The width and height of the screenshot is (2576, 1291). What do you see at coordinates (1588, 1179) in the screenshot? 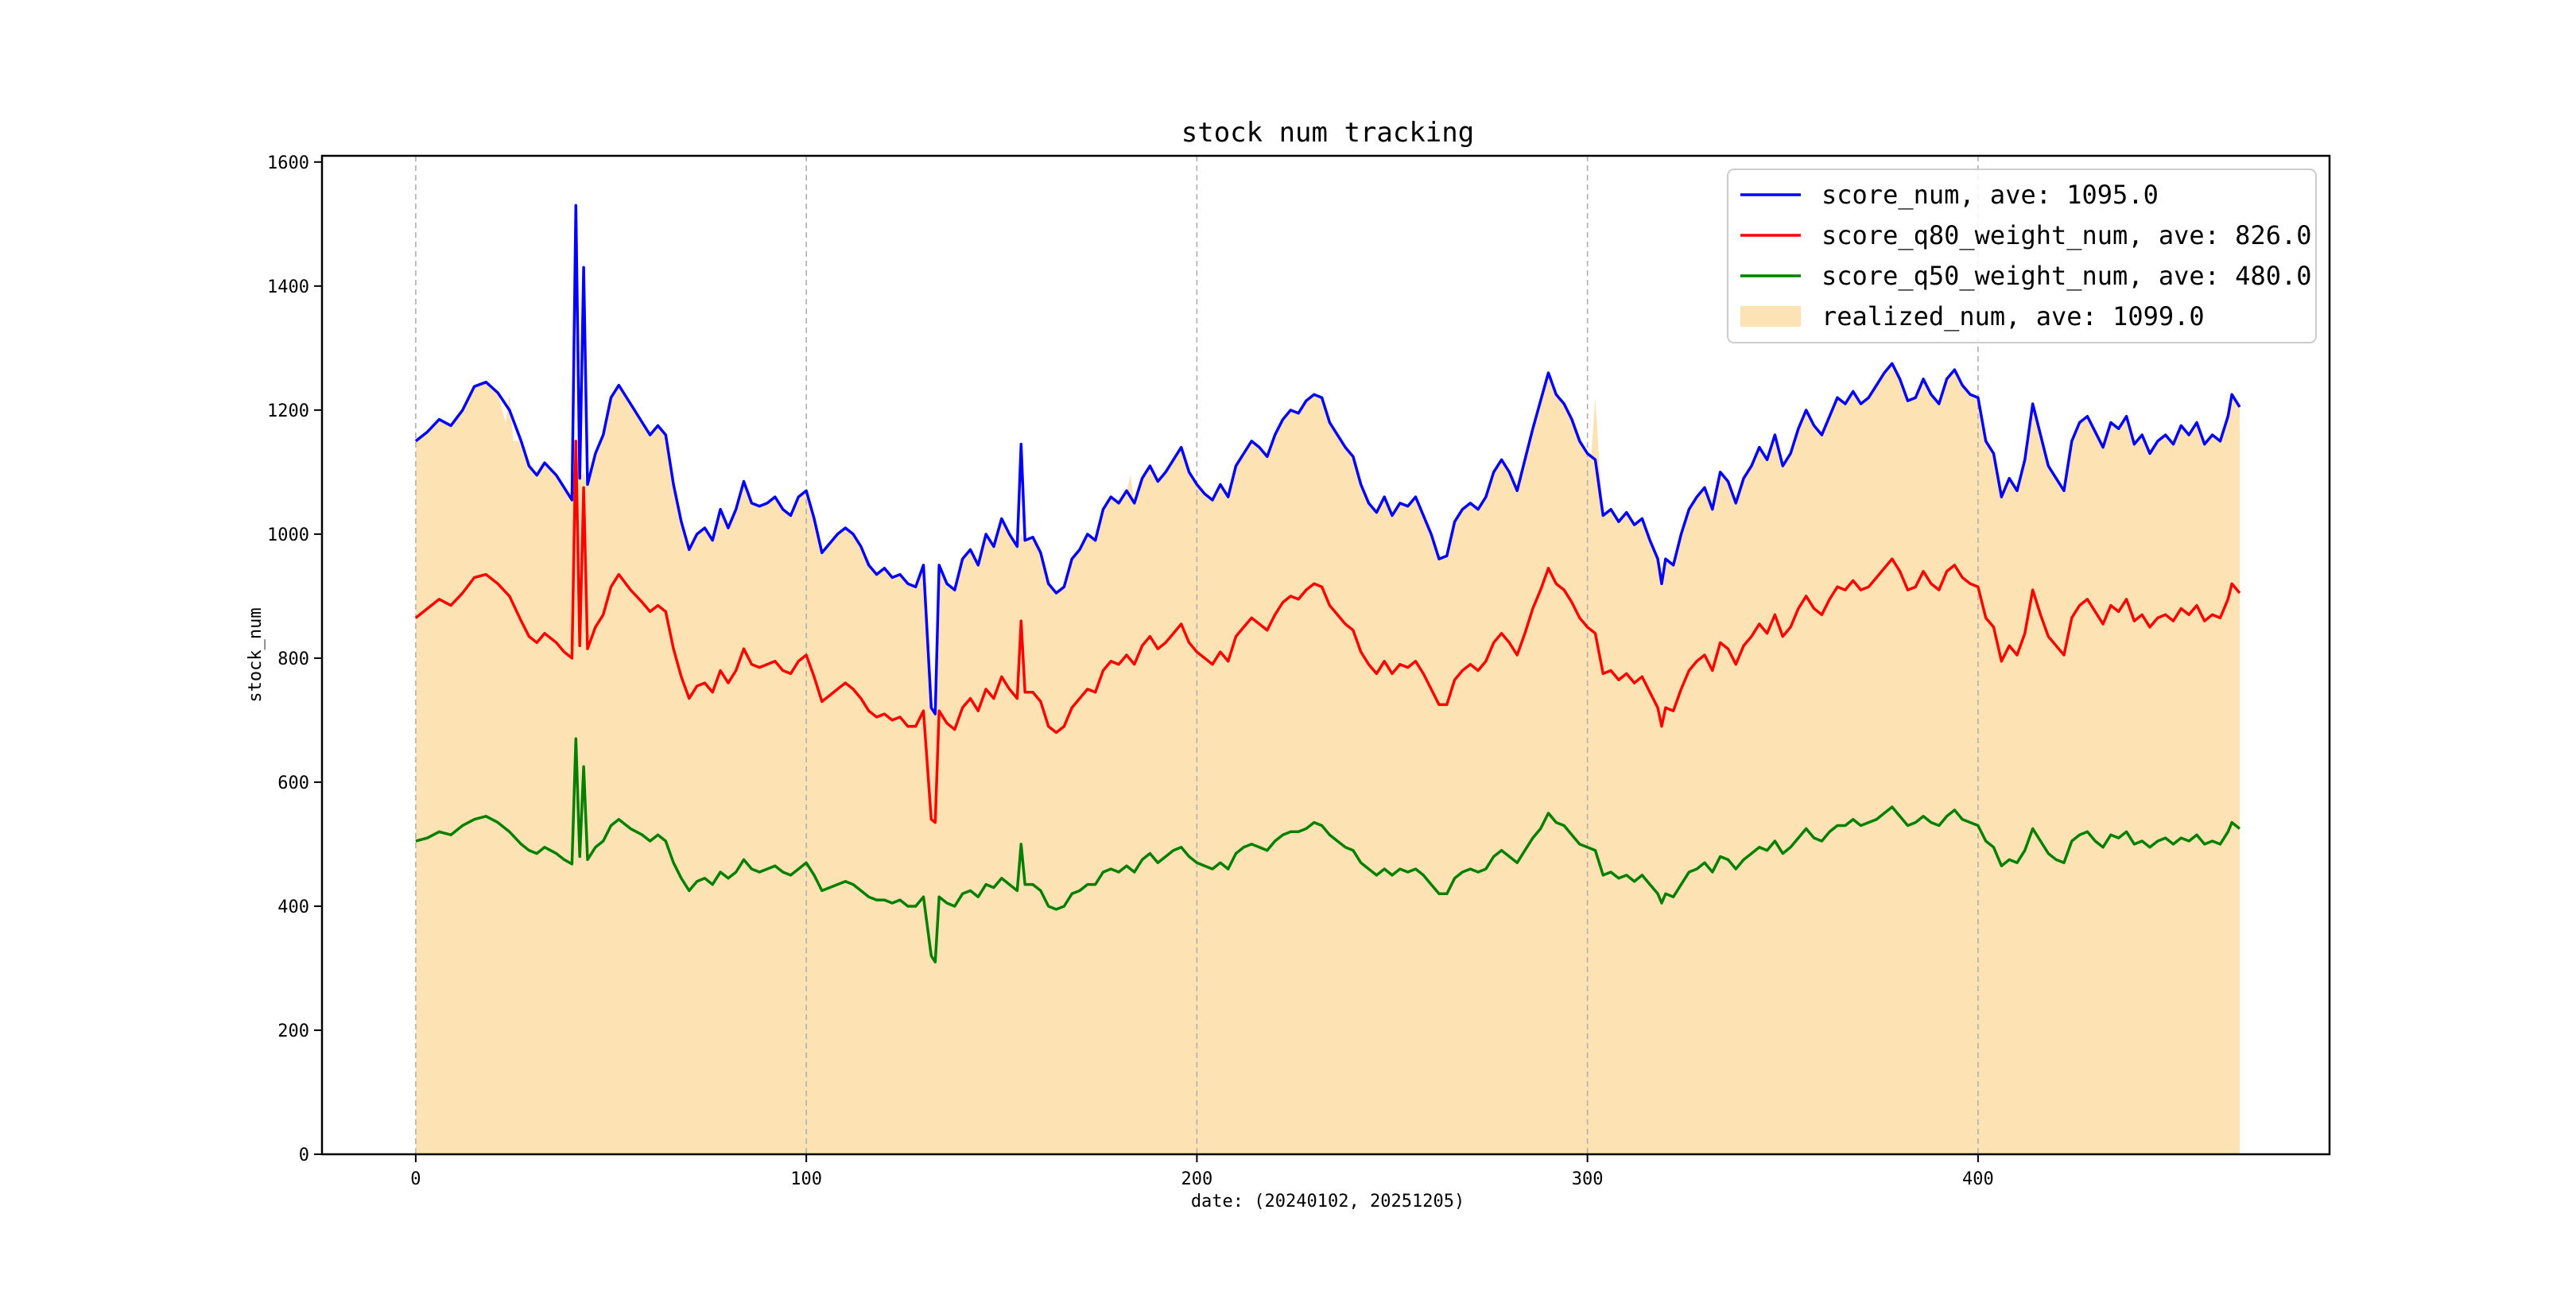
I see `x-tick-label-300: 300` at bounding box center [1588, 1179].